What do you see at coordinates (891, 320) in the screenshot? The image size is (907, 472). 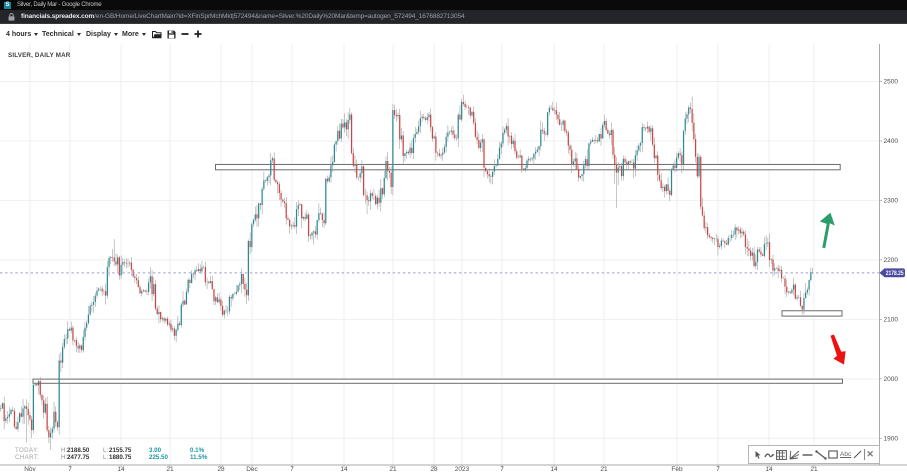 I see `y-axis-label: 2100` at bounding box center [891, 320].